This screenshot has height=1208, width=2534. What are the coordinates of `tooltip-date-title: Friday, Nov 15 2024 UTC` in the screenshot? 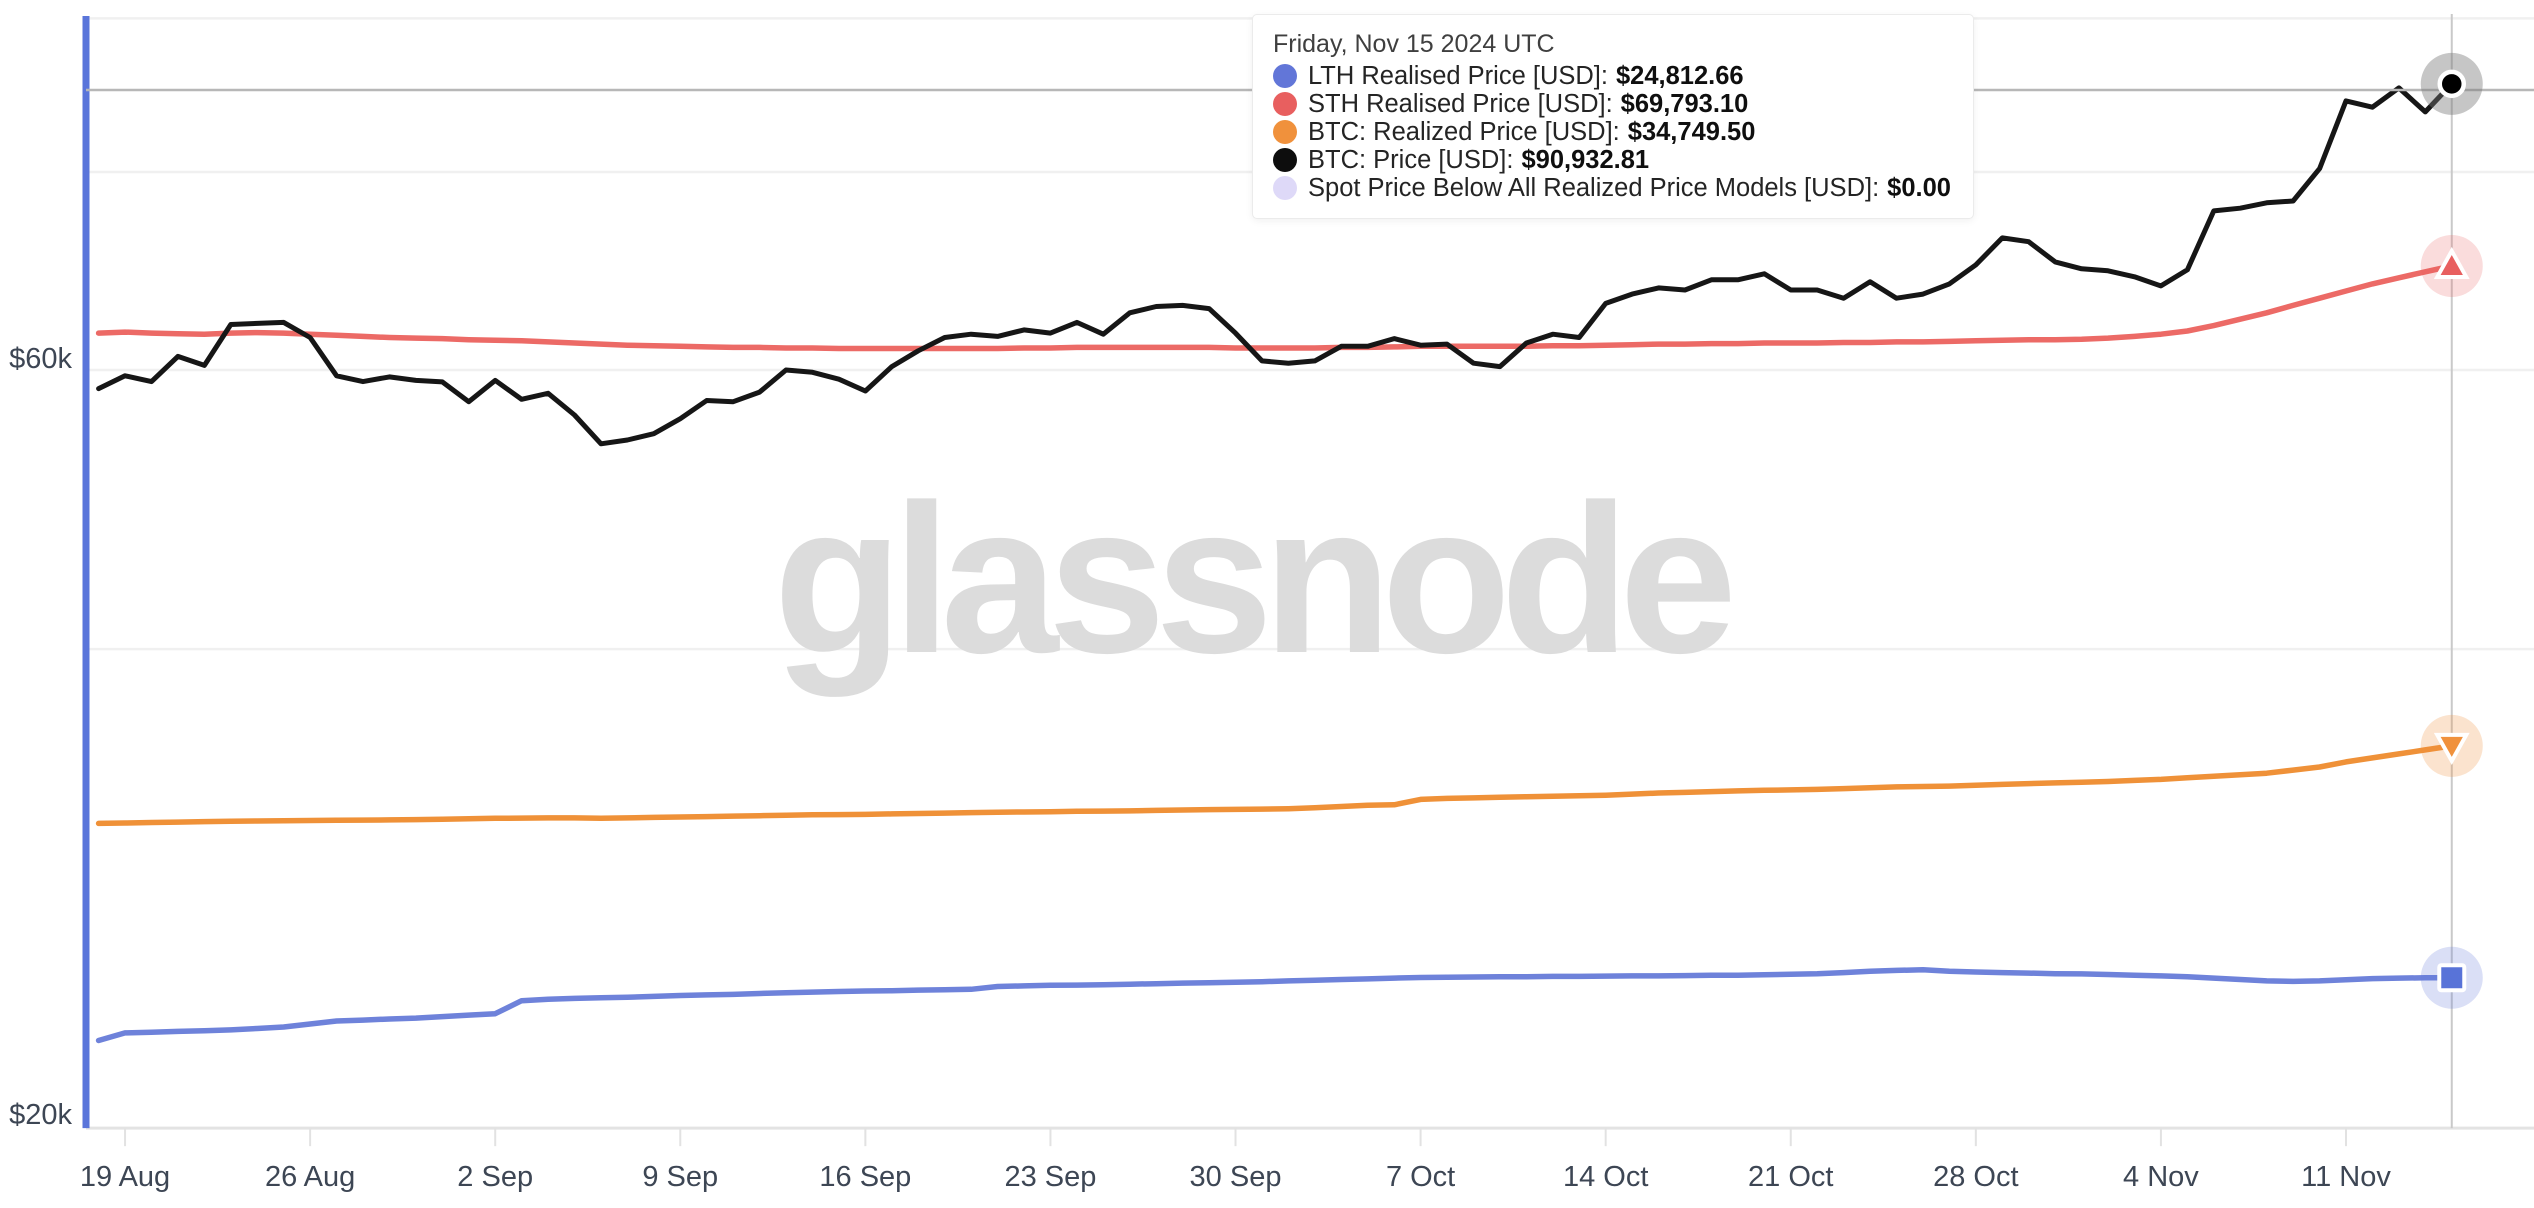 It's located at (1414, 44).